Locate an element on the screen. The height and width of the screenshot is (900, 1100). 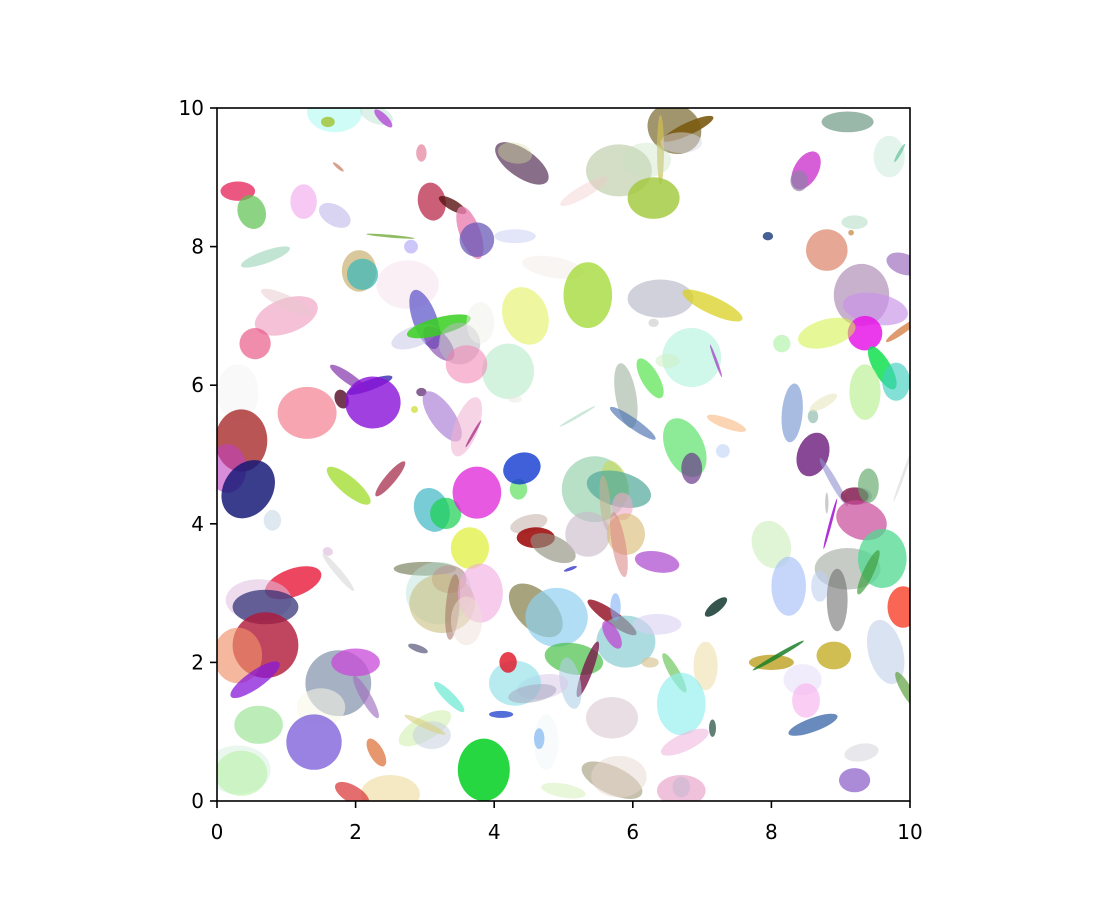
x-tick-label: 2 is located at coordinates (355, 832).